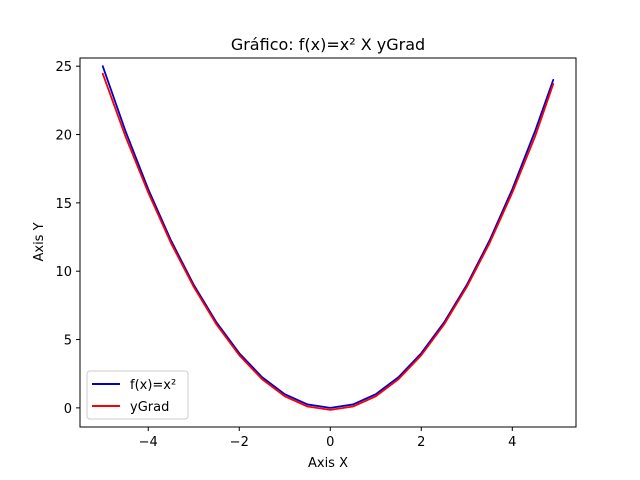 The height and width of the screenshot is (480, 640). Describe the element at coordinates (63, 67) in the screenshot. I see `y-tick-label: 25` at that location.